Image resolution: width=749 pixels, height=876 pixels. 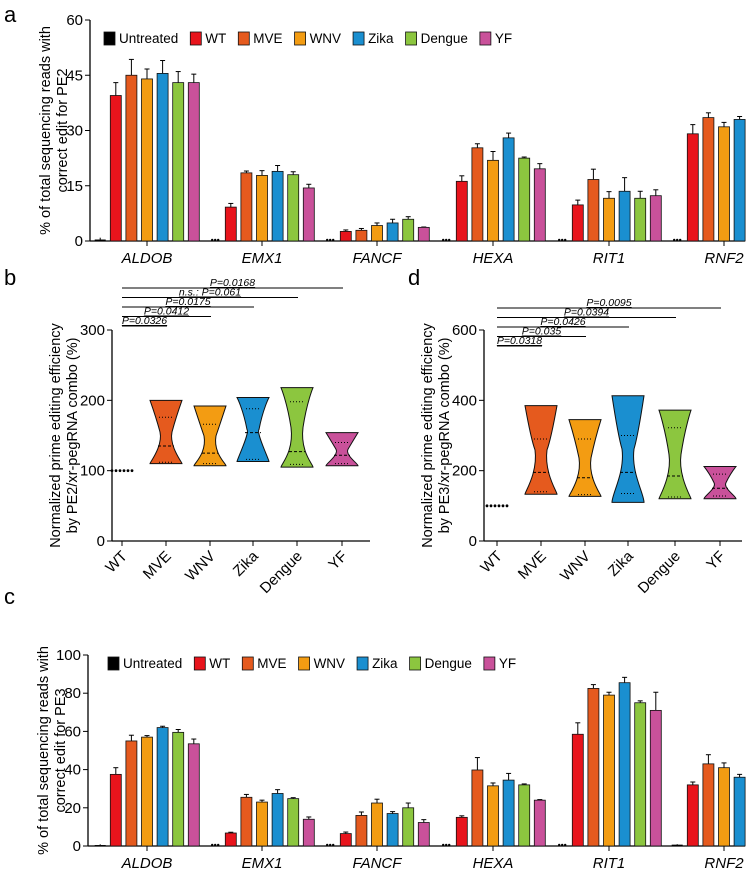 What do you see at coordinates (659, 572) in the screenshot?
I see `x-tick-label: Dengue` at bounding box center [659, 572].